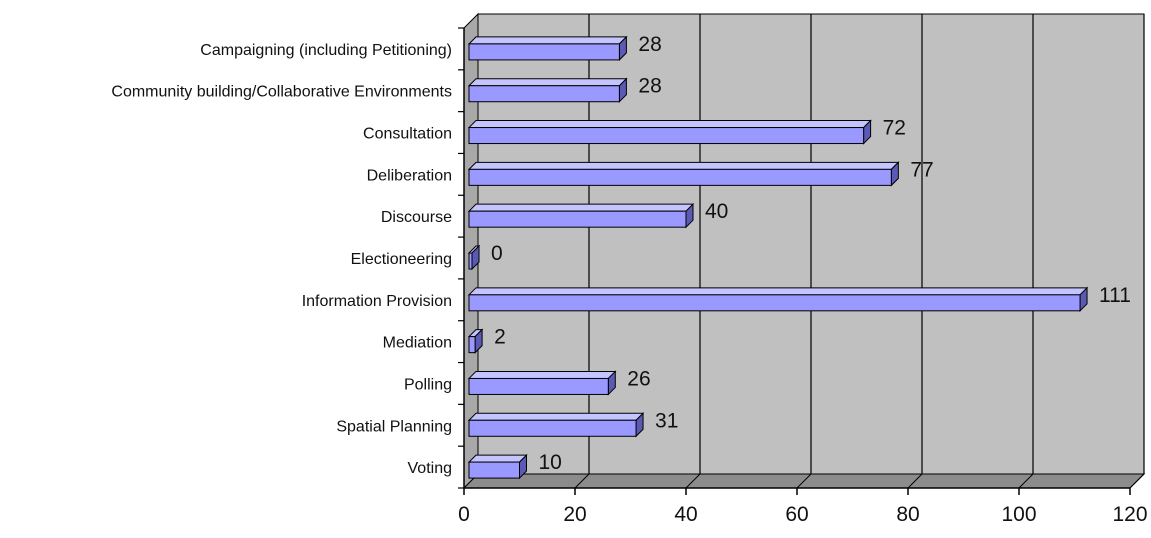 Image resolution: width=1151 pixels, height=538 pixels. What do you see at coordinates (401, 259) in the screenshot?
I see `category-label: Electioneering` at bounding box center [401, 259].